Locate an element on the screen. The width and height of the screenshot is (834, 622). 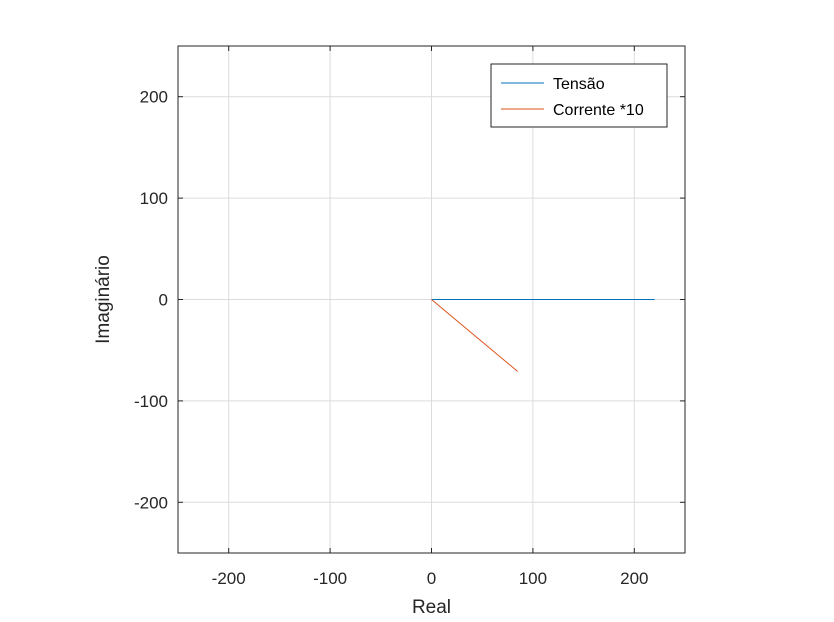
legend-box is located at coordinates (579, 95).